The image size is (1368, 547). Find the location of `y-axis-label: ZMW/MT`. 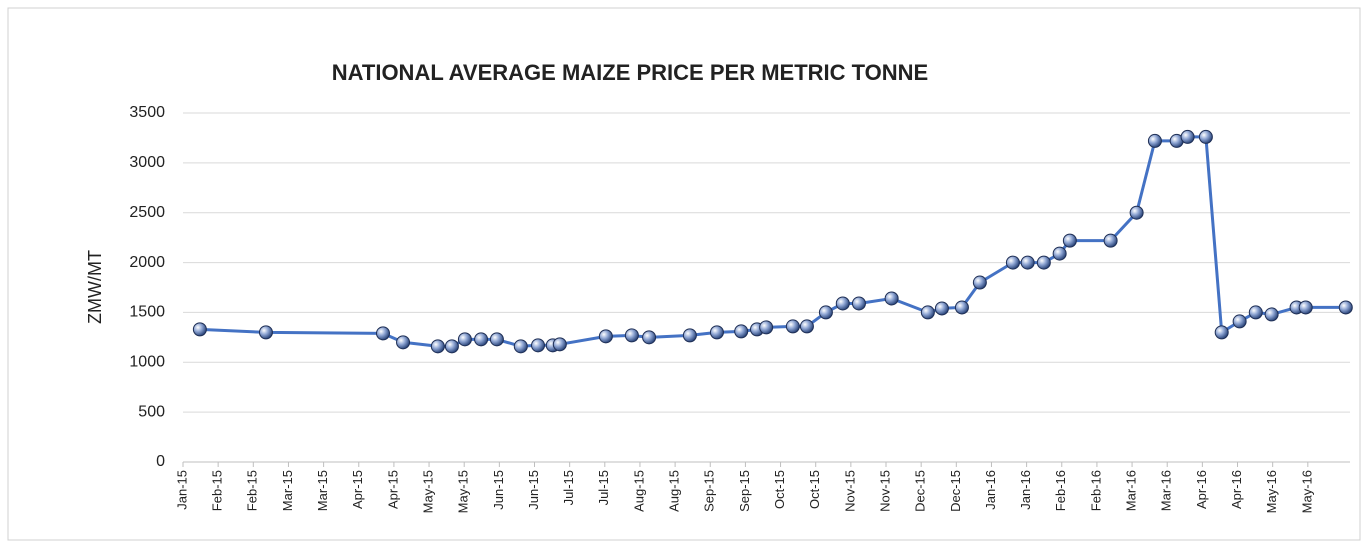

y-axis-label: ZMW/MT is located at coordinates (95, 287).